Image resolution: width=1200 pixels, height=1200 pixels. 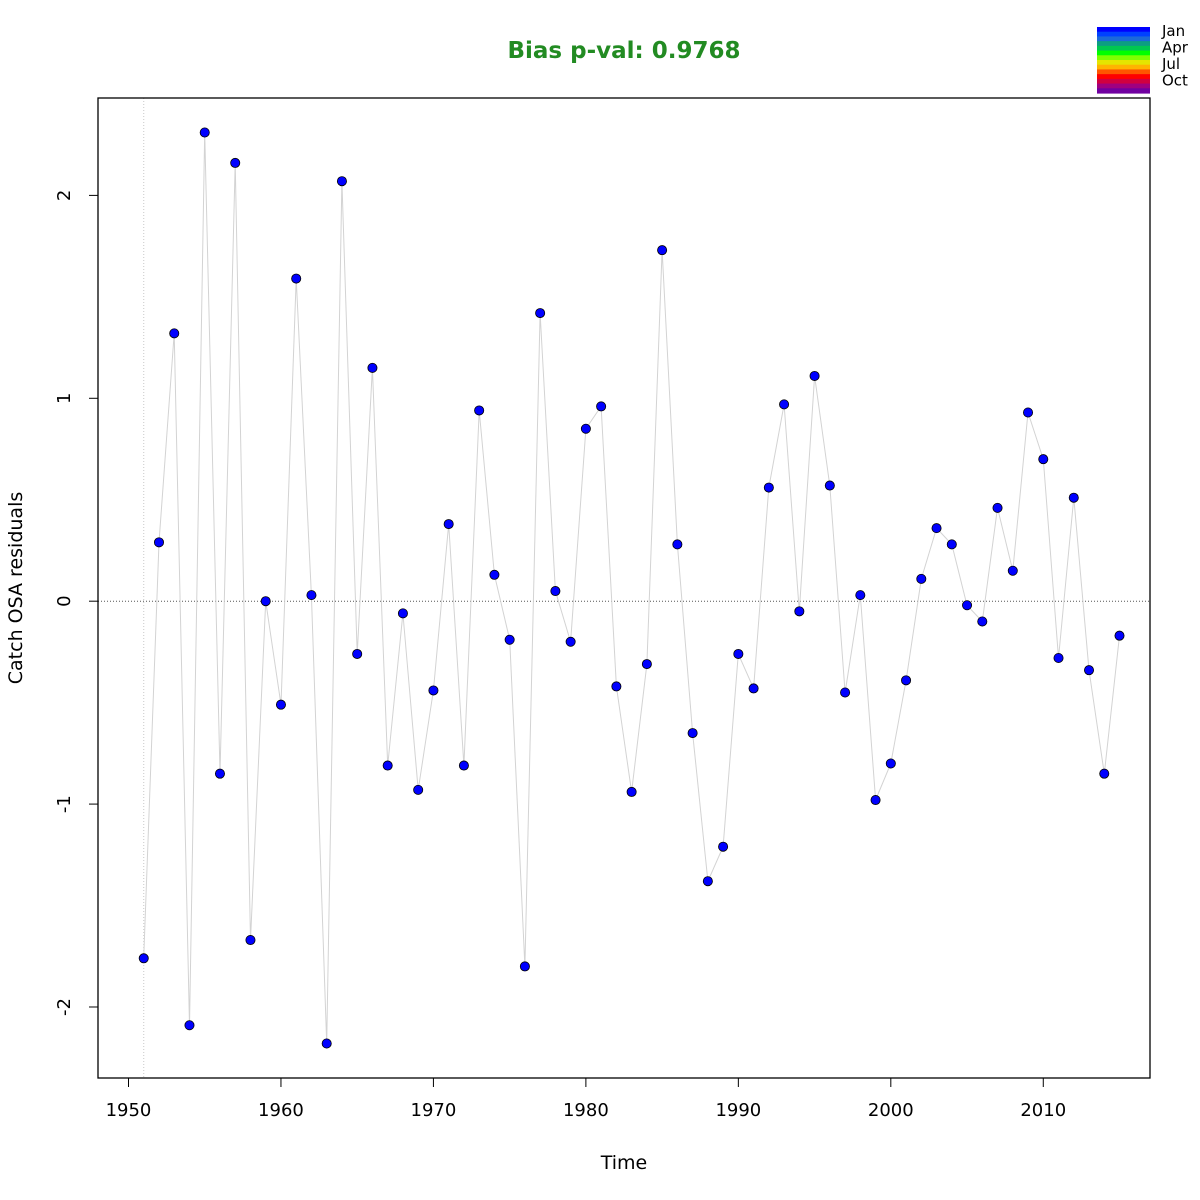 I want to click on chart-title: Bias p-val: 0.9768, so click(x=624, y=51).